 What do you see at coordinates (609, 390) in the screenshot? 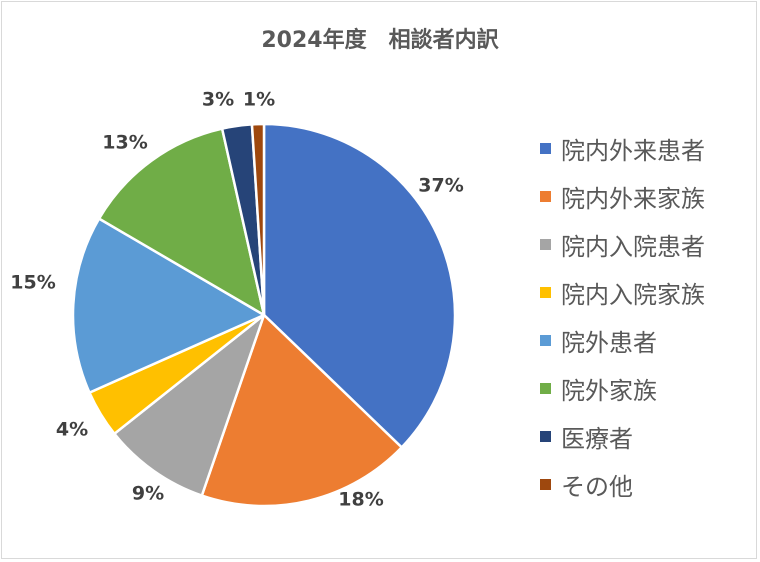
I see `legend-label: 院外家族` at bounding box center [609, 390].